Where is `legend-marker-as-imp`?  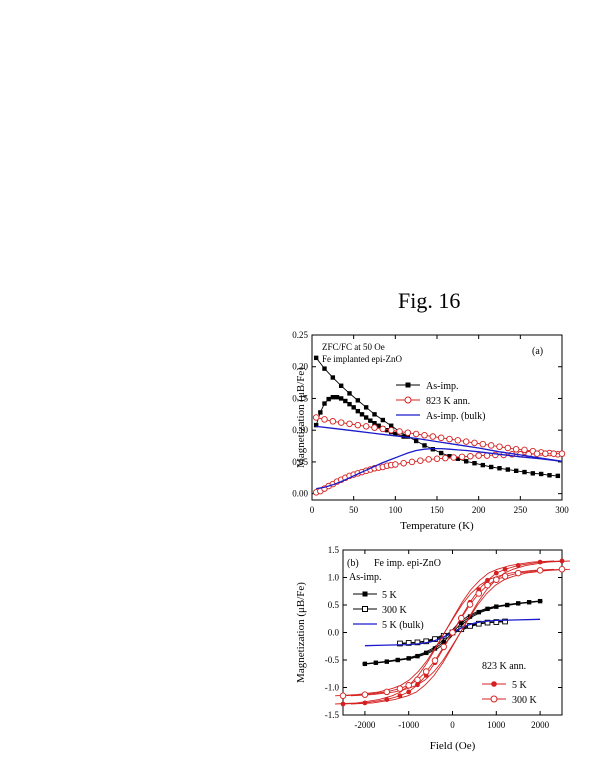
legend-marker-as-imp is located at coordinates (408, 385).